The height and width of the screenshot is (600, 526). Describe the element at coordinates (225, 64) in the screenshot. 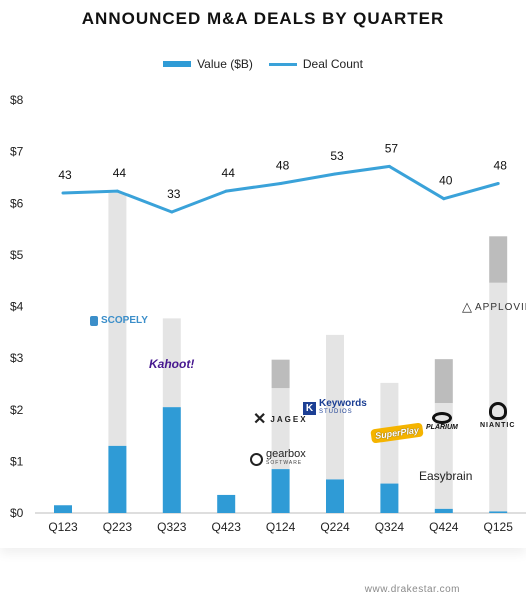

I see `legend-label-value: Value ($B)` at that location.